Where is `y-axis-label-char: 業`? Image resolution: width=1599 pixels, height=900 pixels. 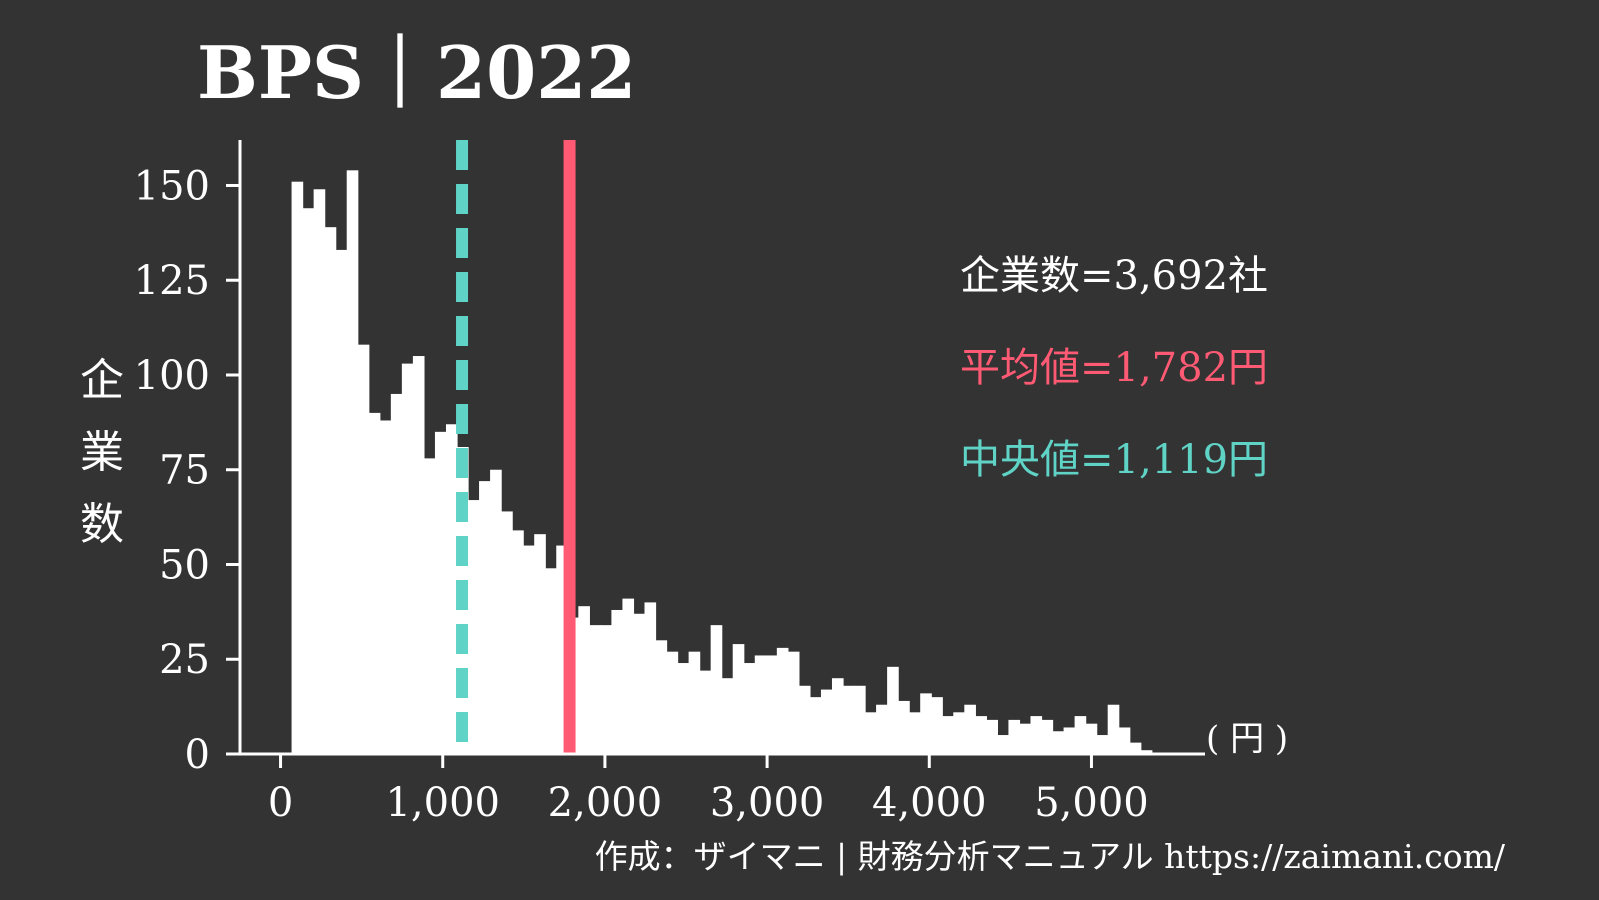 y-axis-label-char: 業 is located at coordinates (102, 452).